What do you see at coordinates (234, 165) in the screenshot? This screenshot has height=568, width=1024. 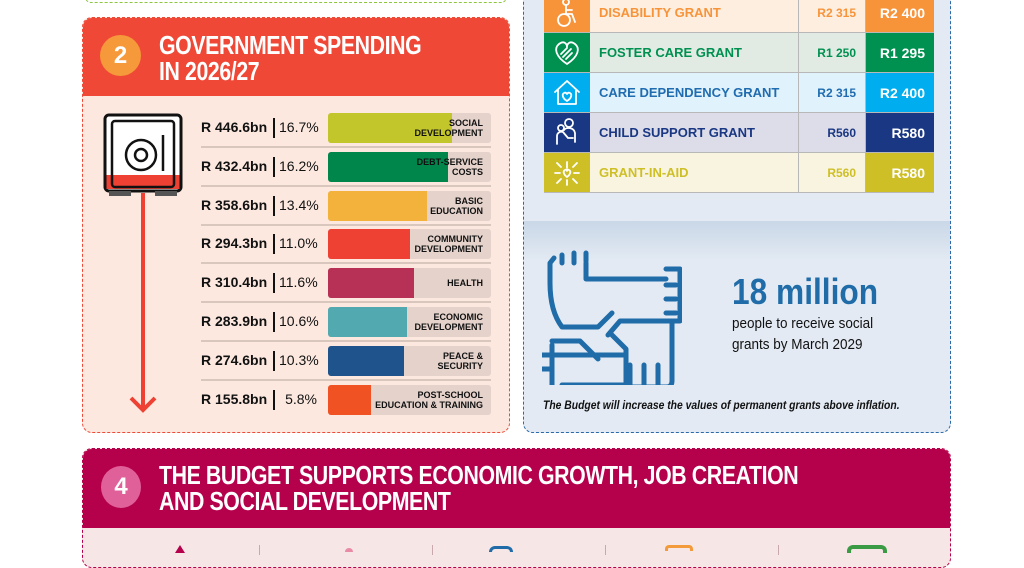 I see `amount: R 432.4bn` at bounding box center [234, 165].